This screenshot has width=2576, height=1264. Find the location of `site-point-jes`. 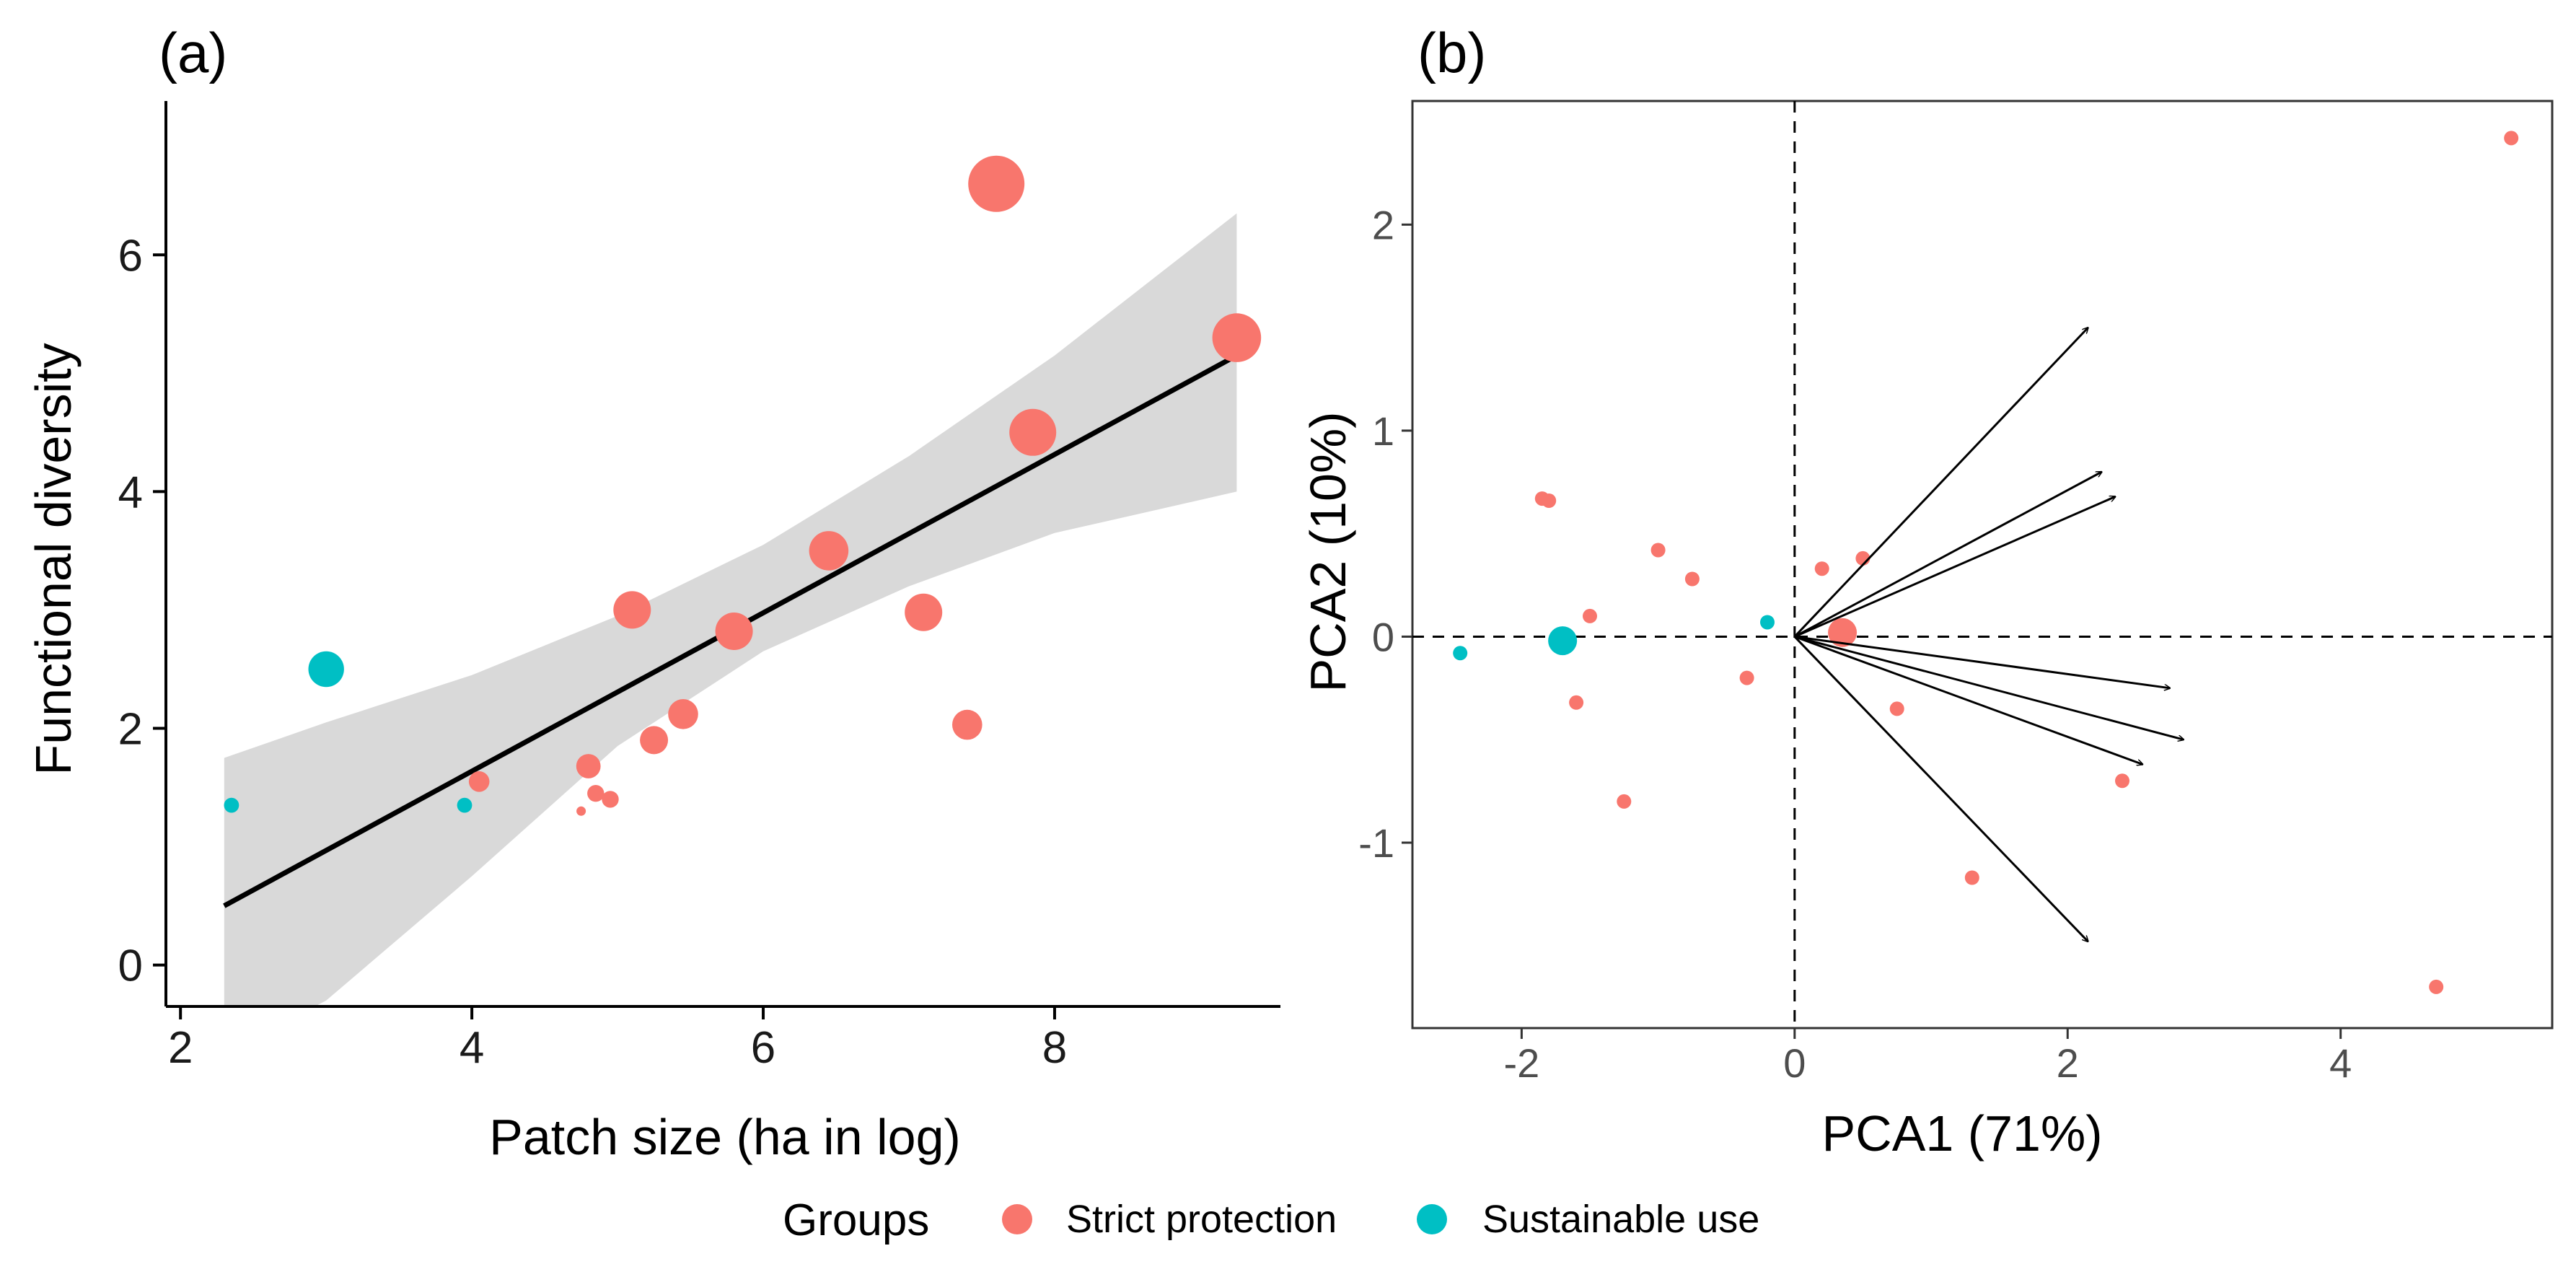

site-point-jes is located at coordinates (2511, 138).